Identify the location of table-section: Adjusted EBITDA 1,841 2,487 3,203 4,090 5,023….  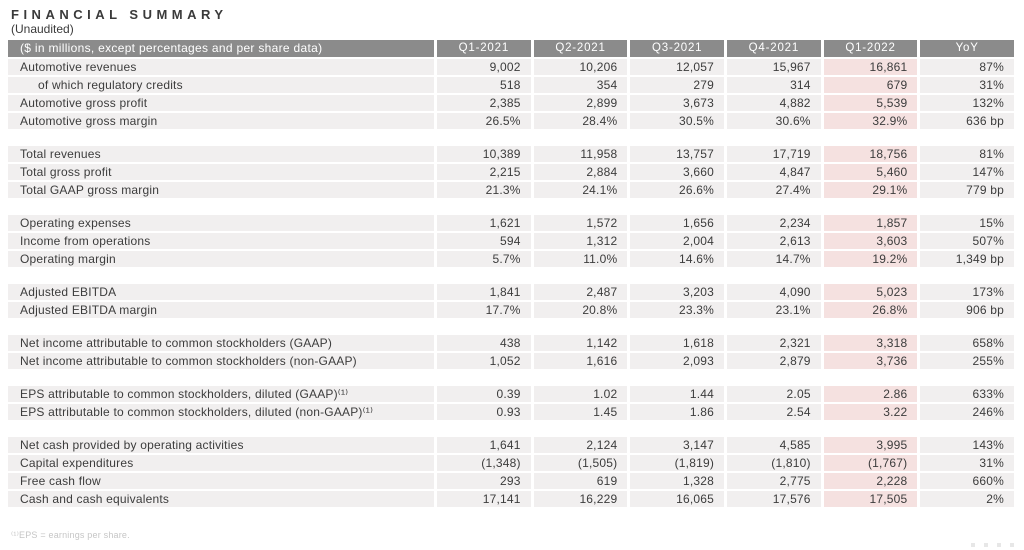
(511, 300).